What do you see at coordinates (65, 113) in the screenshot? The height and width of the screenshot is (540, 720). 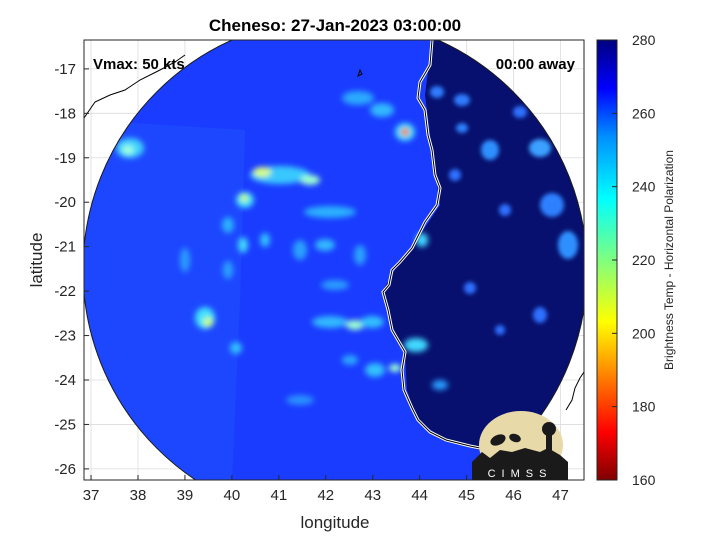 I see `y-tick-label: -18` at bounding box center [65, 113].